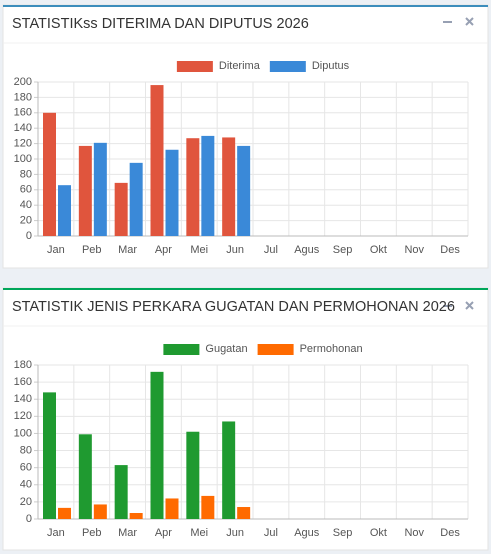 The width and height of the screenshot is (491, 554). Describe the element at coordinates (458, 163) in the screenshot. I see `panel-tools` at that location.